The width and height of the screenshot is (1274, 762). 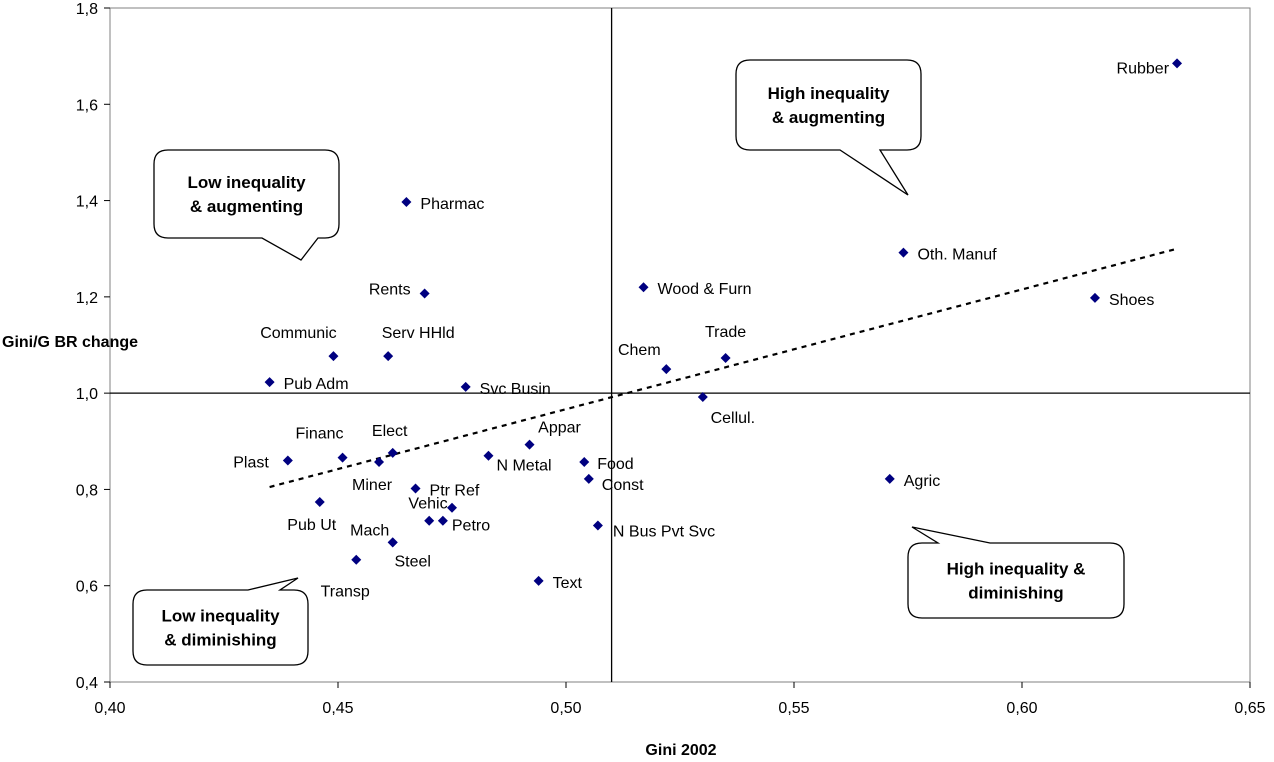 What do you see at coordinates (322, 444) in the screenshot?
I see `data-point: Financ` at bounding box center [322, 444].